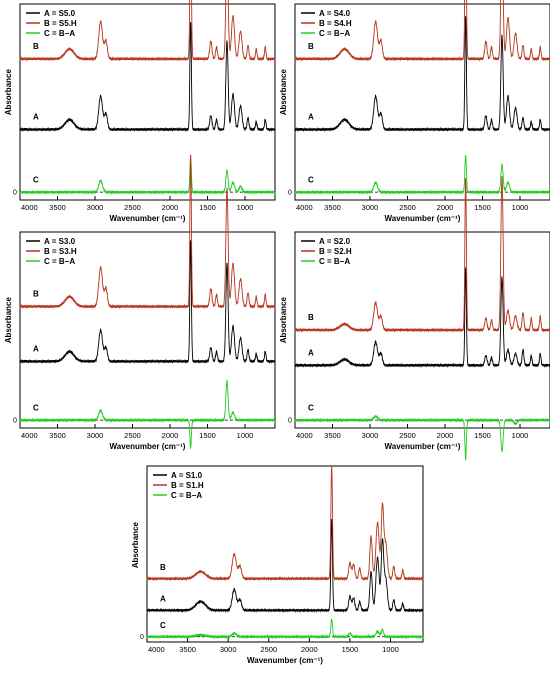 Image resolution: width=550 pixels, height=684 pixels. Describe the element at coordinates (60, 13) in the screenshot. I see `legend-entry-a: A = S5.0` at that location.